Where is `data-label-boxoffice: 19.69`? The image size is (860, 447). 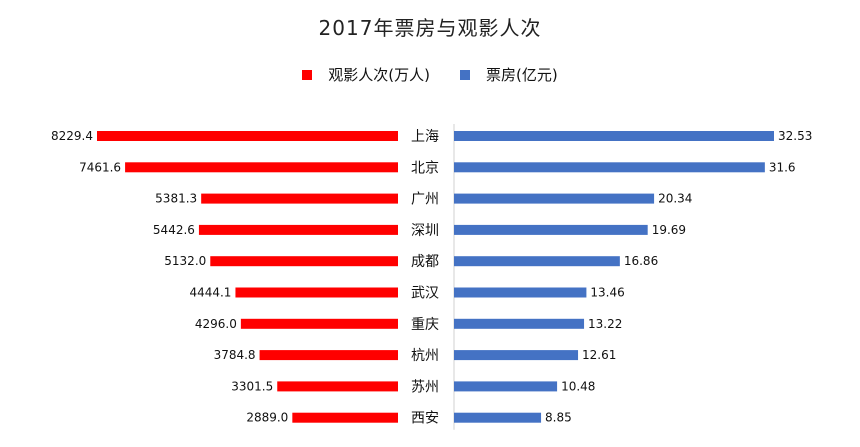
data-label-boxoffice: 19.69 is located at coordinates (669, 230).